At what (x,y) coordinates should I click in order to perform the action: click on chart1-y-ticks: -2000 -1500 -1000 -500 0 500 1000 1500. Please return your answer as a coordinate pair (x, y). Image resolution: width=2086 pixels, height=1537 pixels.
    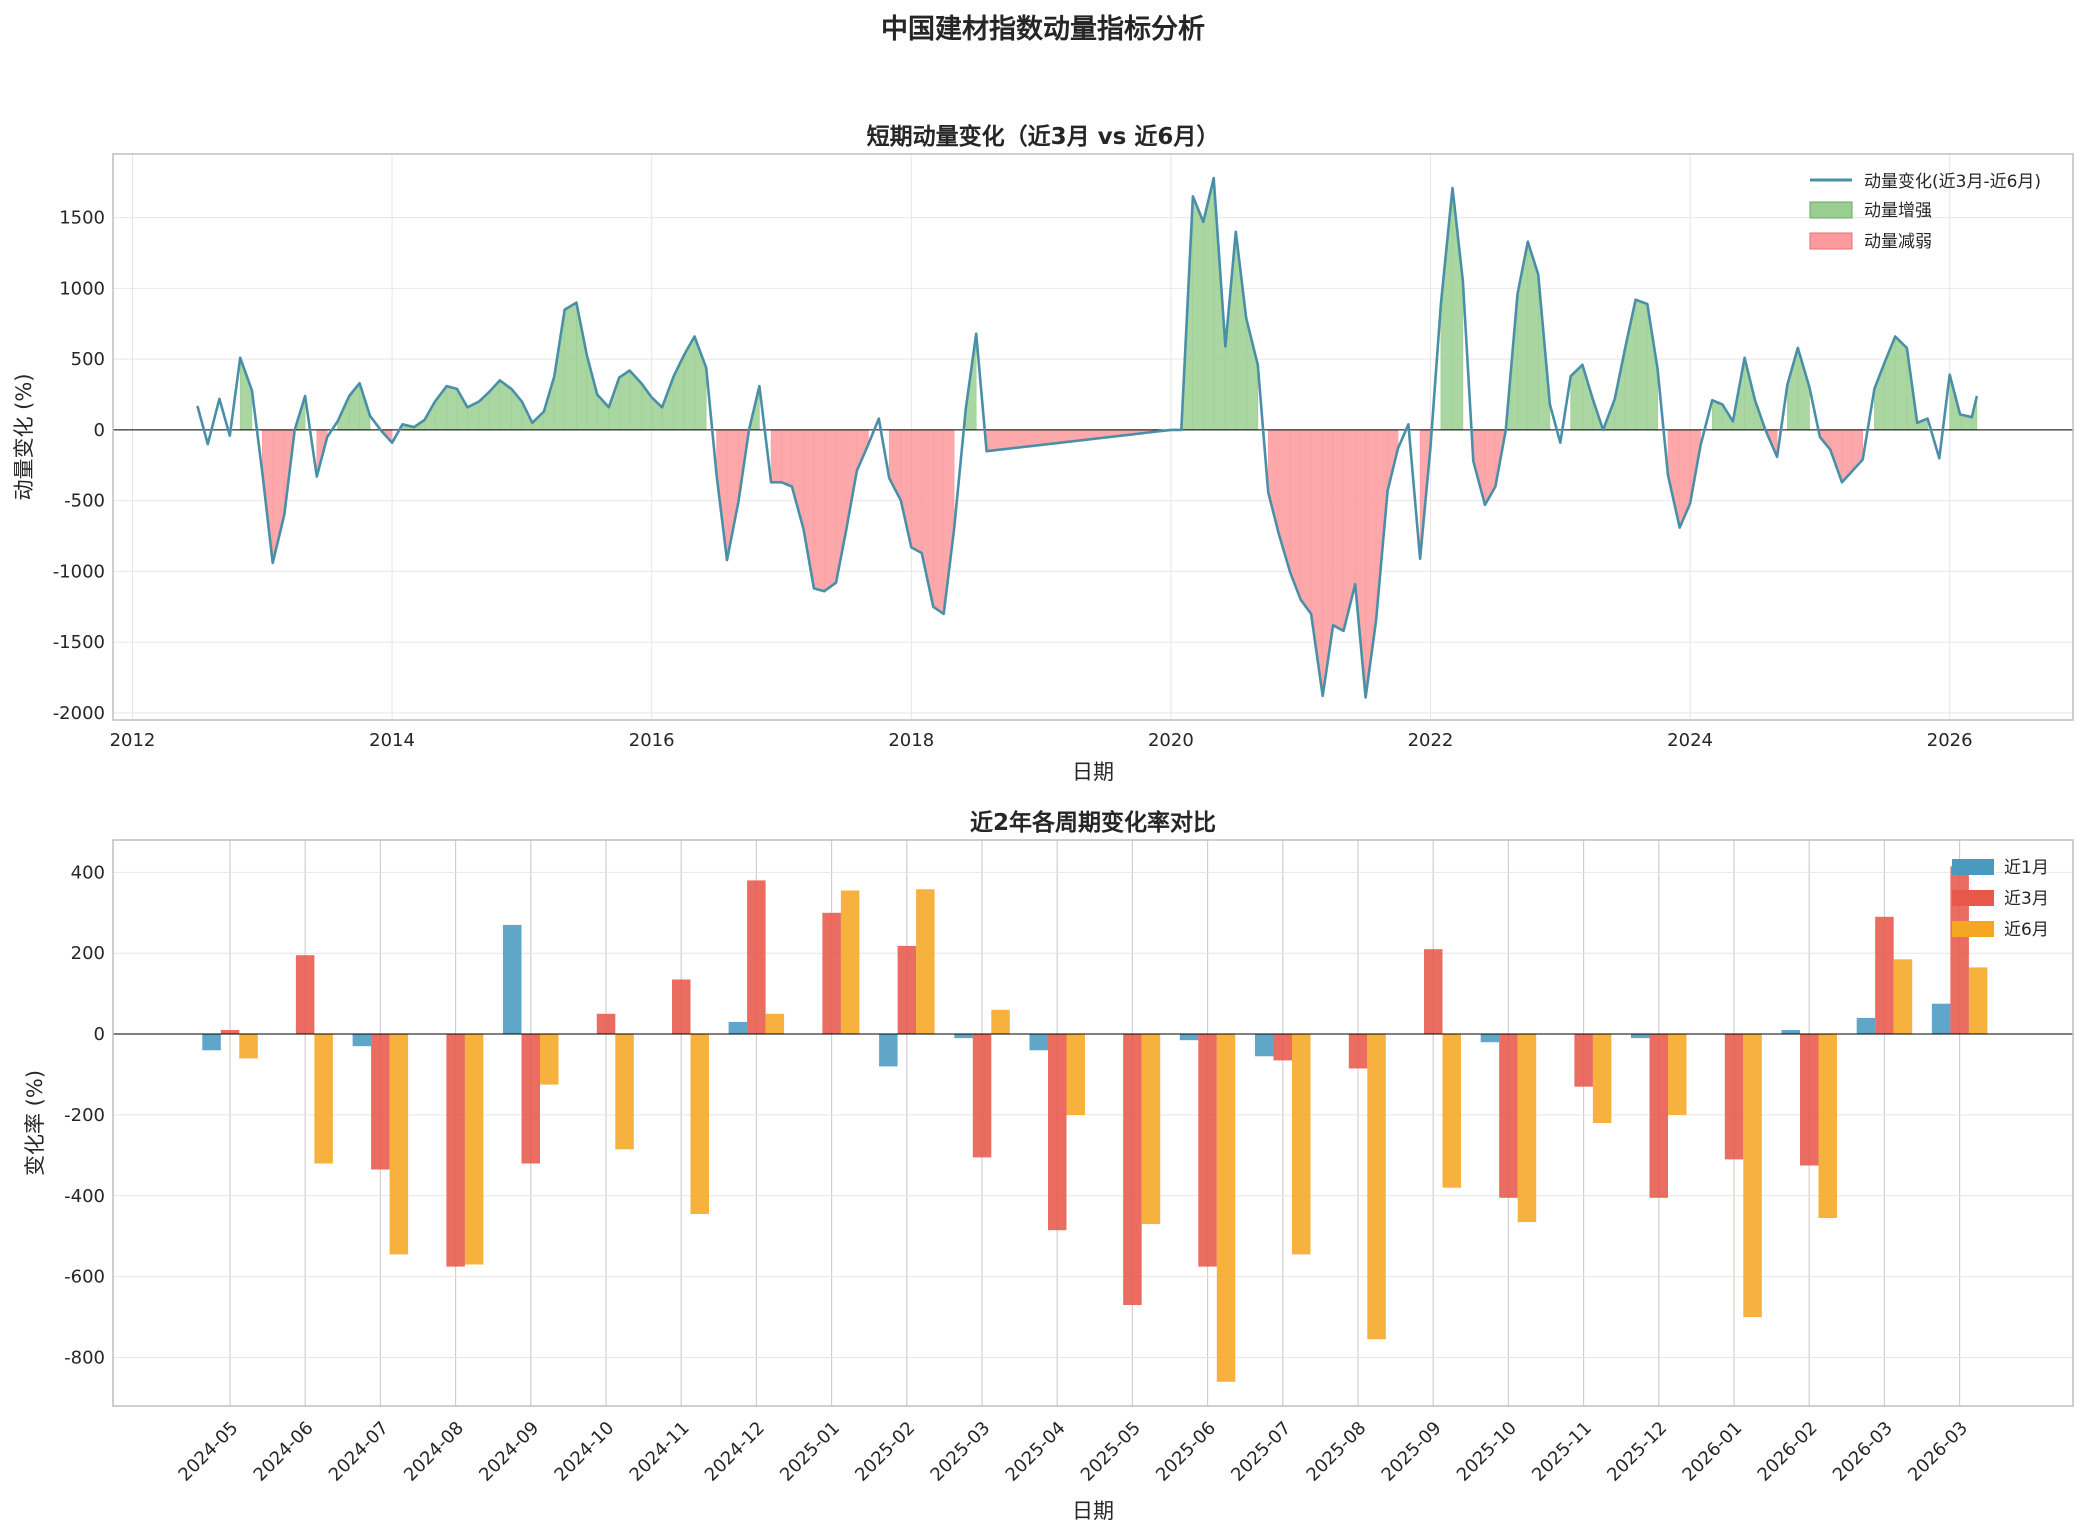
    Looking at the image, I should click on (79, 466).